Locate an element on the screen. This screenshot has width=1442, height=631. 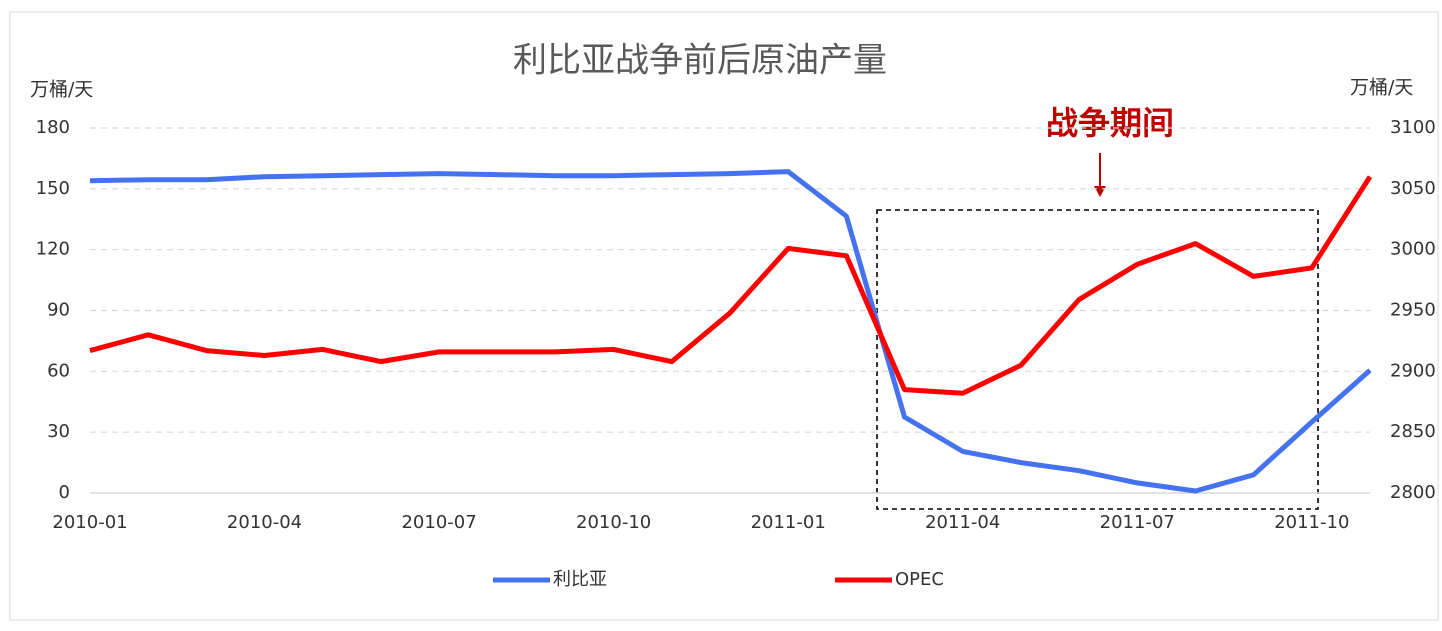
y2-axis-label: 万桶/天 is located at coordinates (1381, 88).